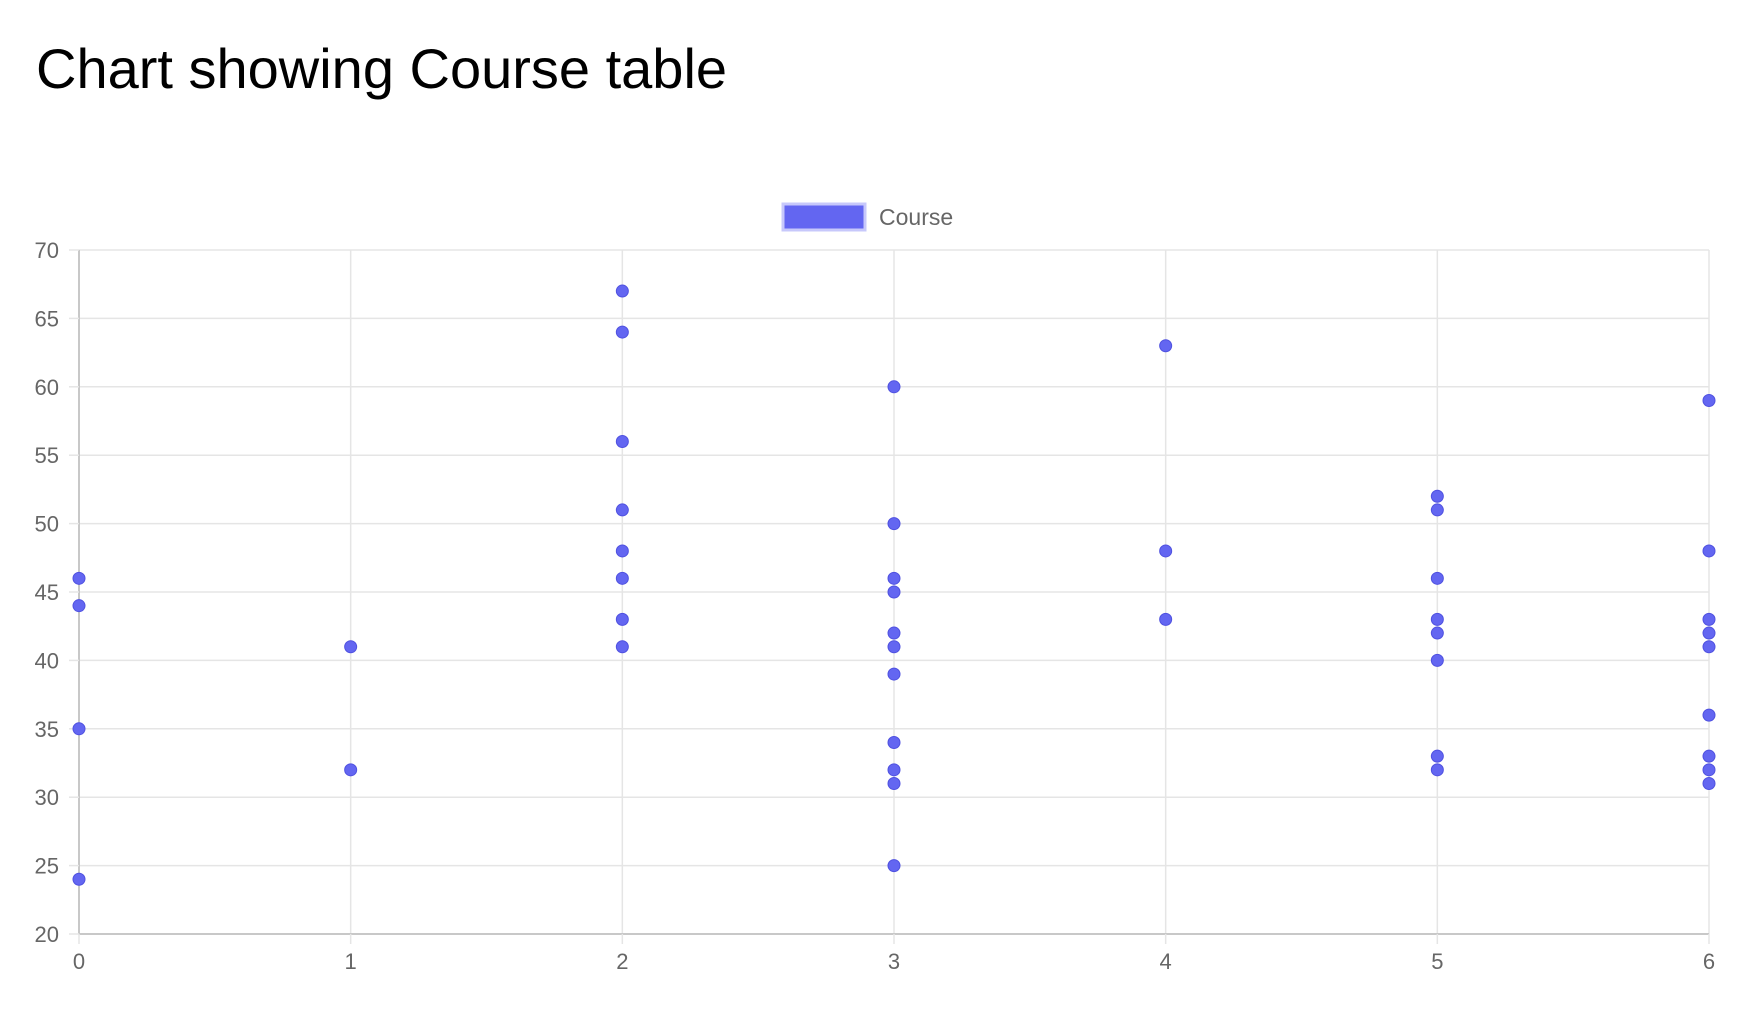 This screenshot has height=1020, width=1754. Describe the element at coordinates (47, 660) in the screenshot. I see `y-tick-label: 40` at that location.